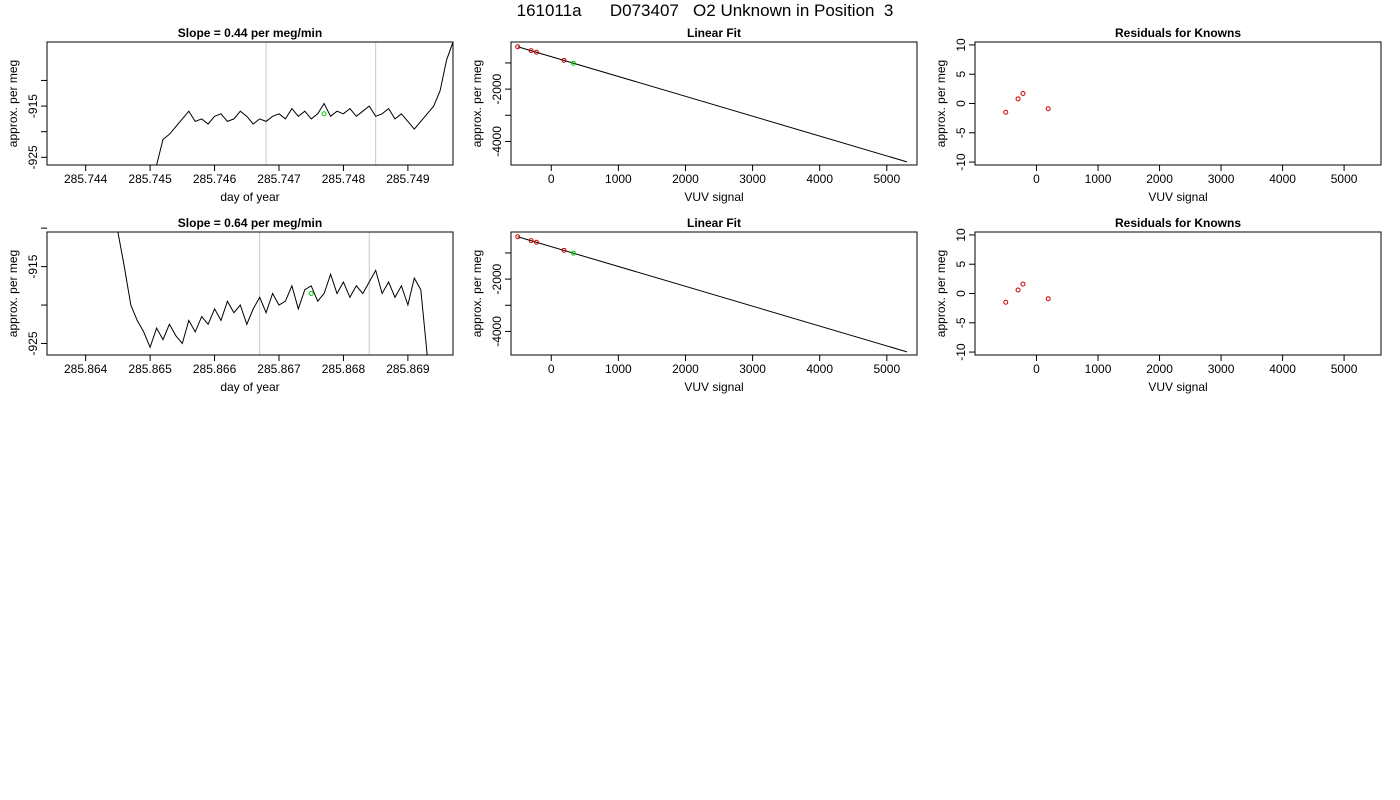 The width and height of the screenshot is (1400, 800). Describe the element at coordinates (344, 179) in the screenshot. I see `x-tick-label: 285.748` at that location.